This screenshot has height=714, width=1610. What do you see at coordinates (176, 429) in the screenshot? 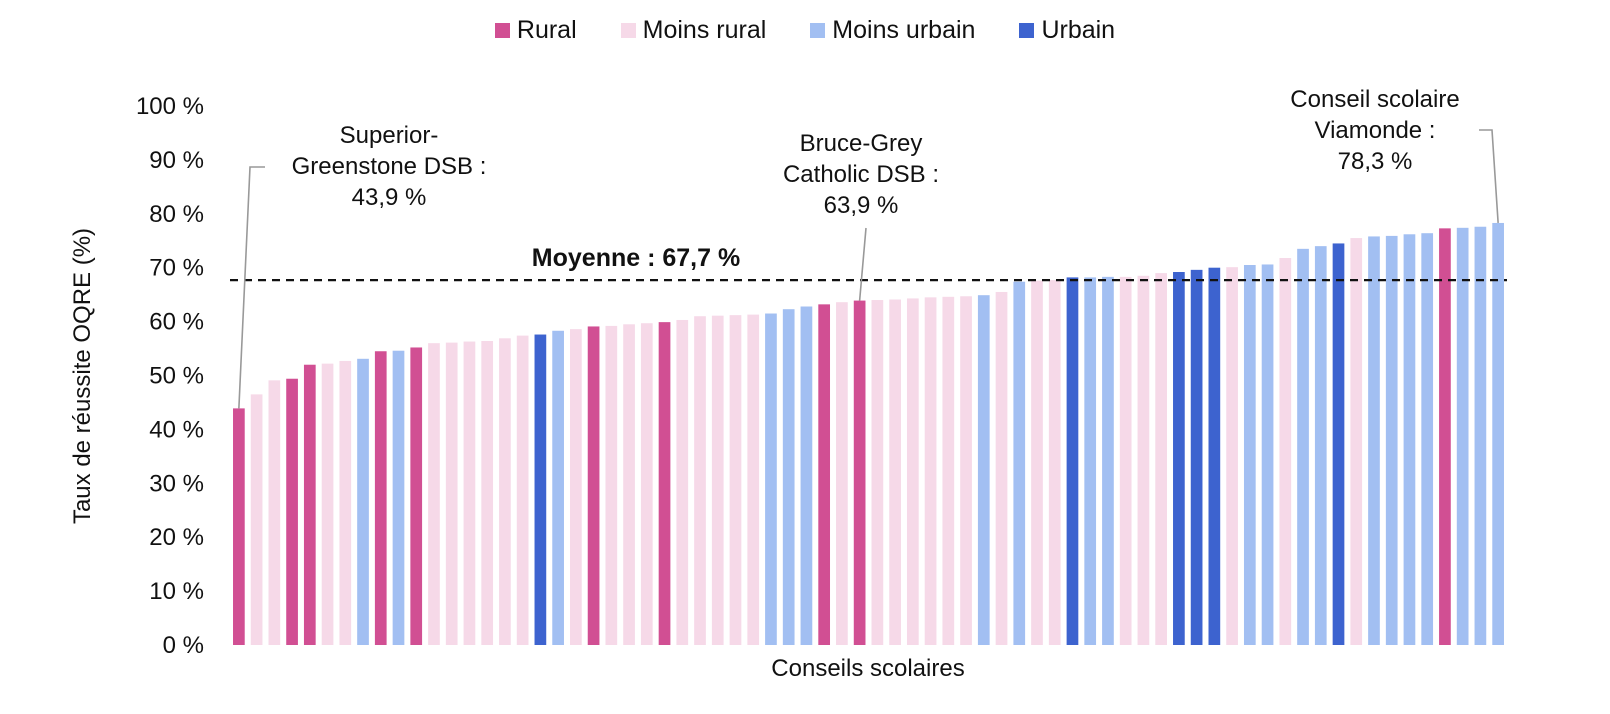
I see `y-tick-label: 40 %` at bounding box center [176, 429].